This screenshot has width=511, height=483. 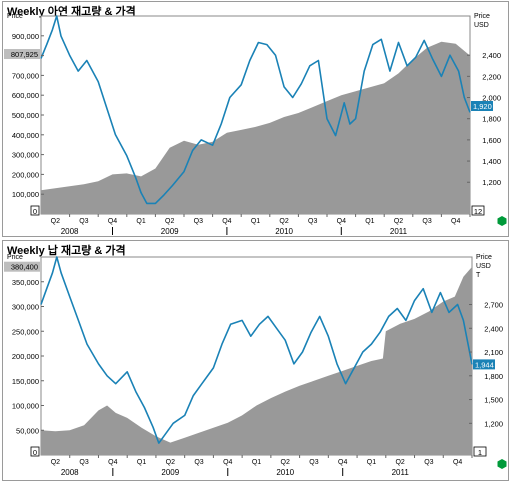 I want to click on left-tick-label: 400,000, so click(x=25, y=135).